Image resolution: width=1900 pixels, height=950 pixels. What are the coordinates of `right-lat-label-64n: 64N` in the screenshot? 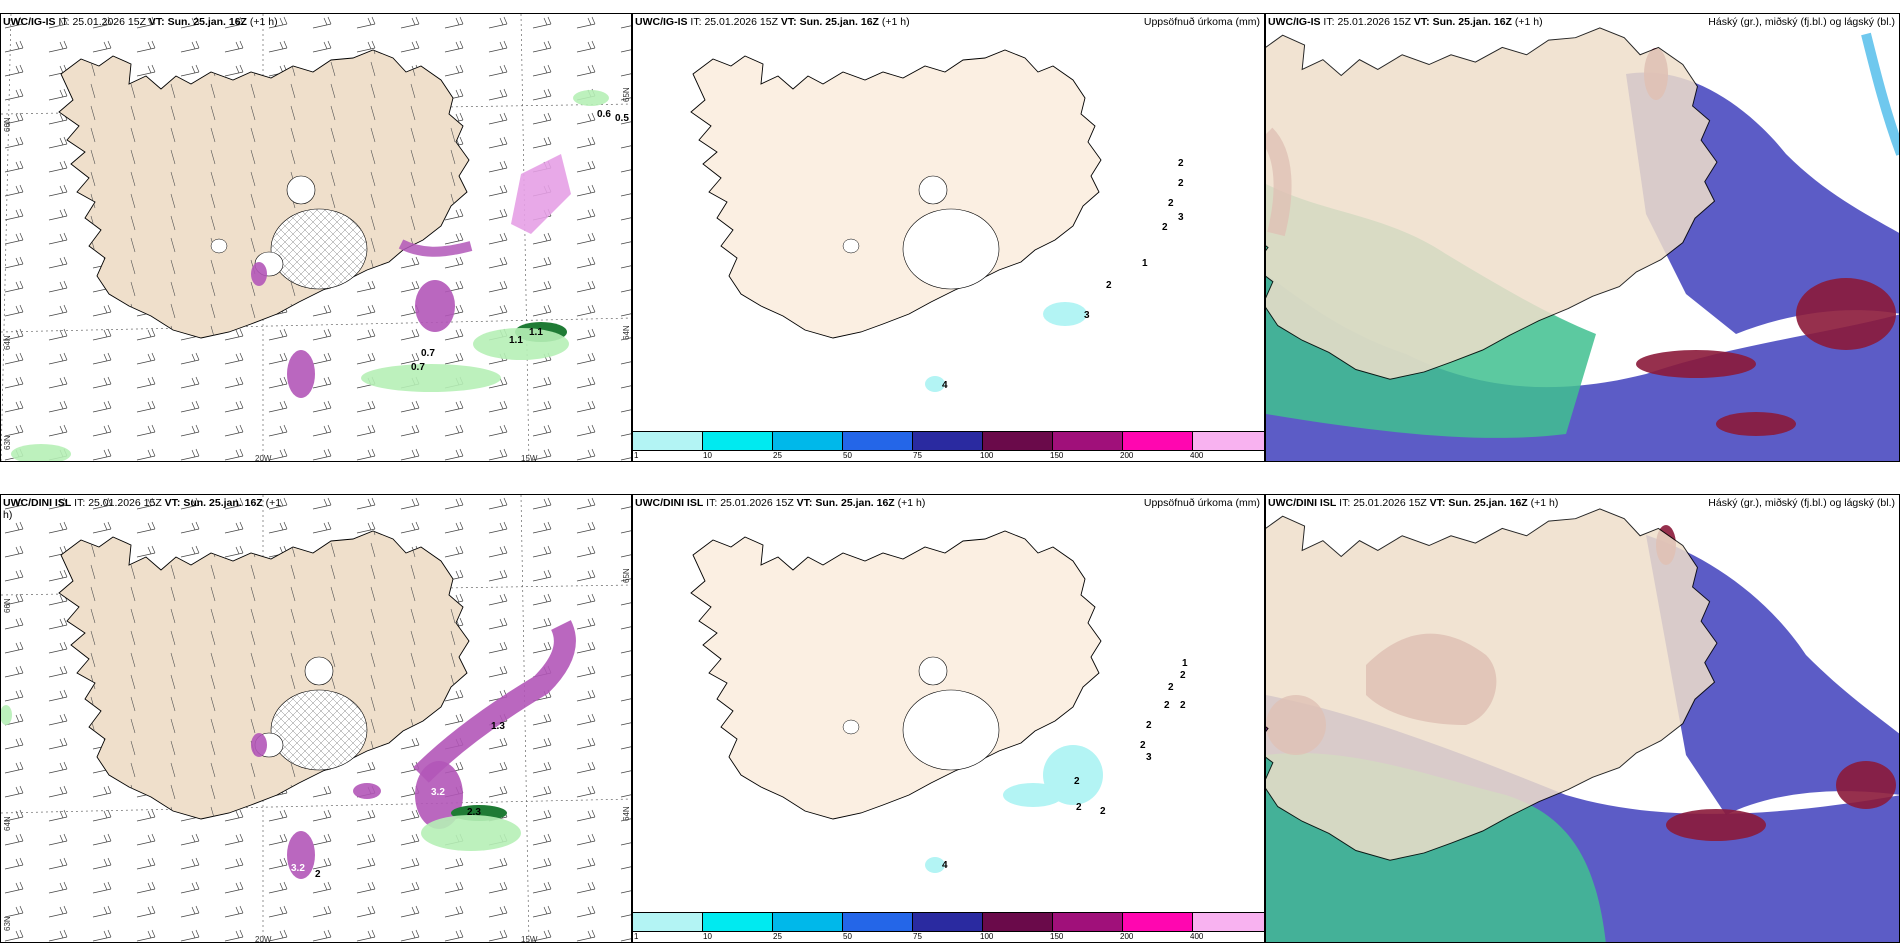 It's located at (626, 332).